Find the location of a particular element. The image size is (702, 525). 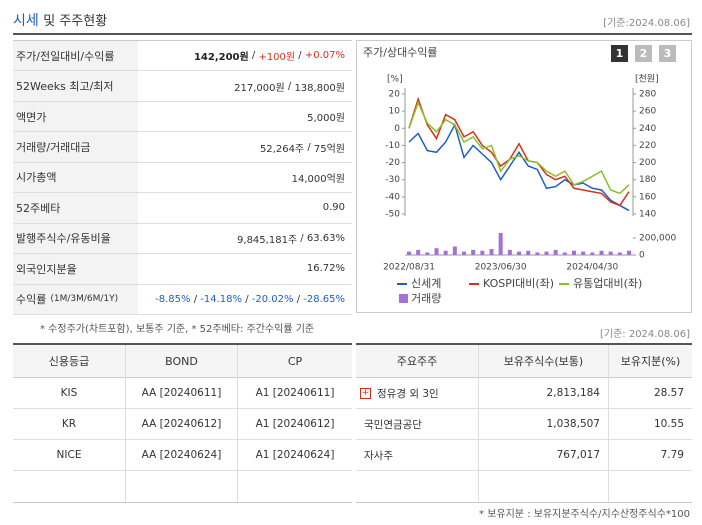

table-cell: KR is located at coordinates (69, 424).